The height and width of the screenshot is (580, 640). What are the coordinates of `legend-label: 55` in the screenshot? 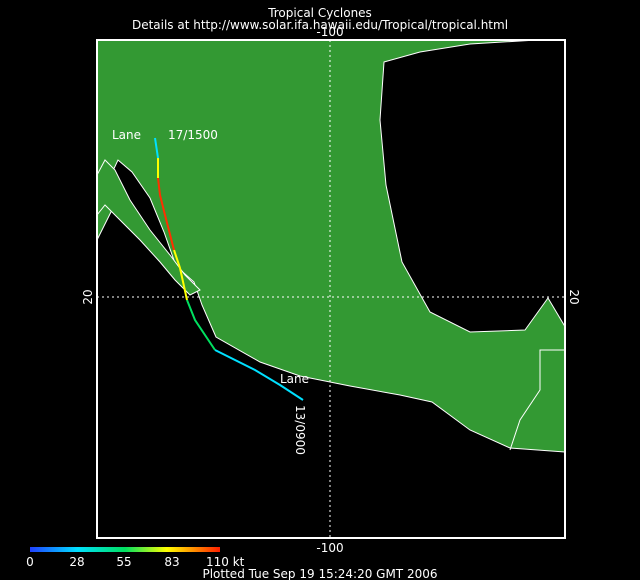 It's located at (123, 562).